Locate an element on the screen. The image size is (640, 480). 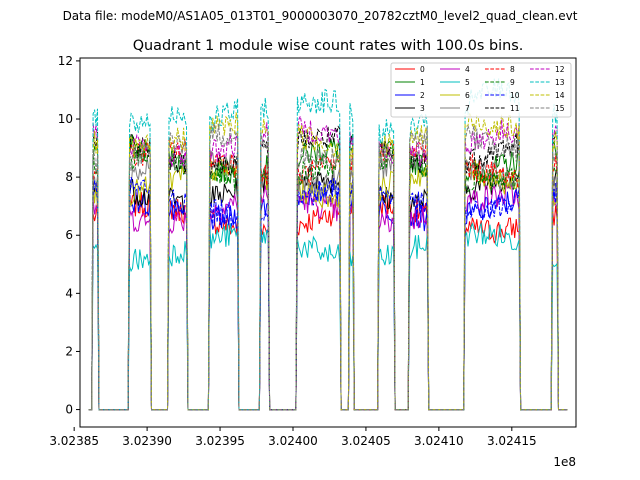
legend-label-0: 0 is located at coordinates (422, 69).